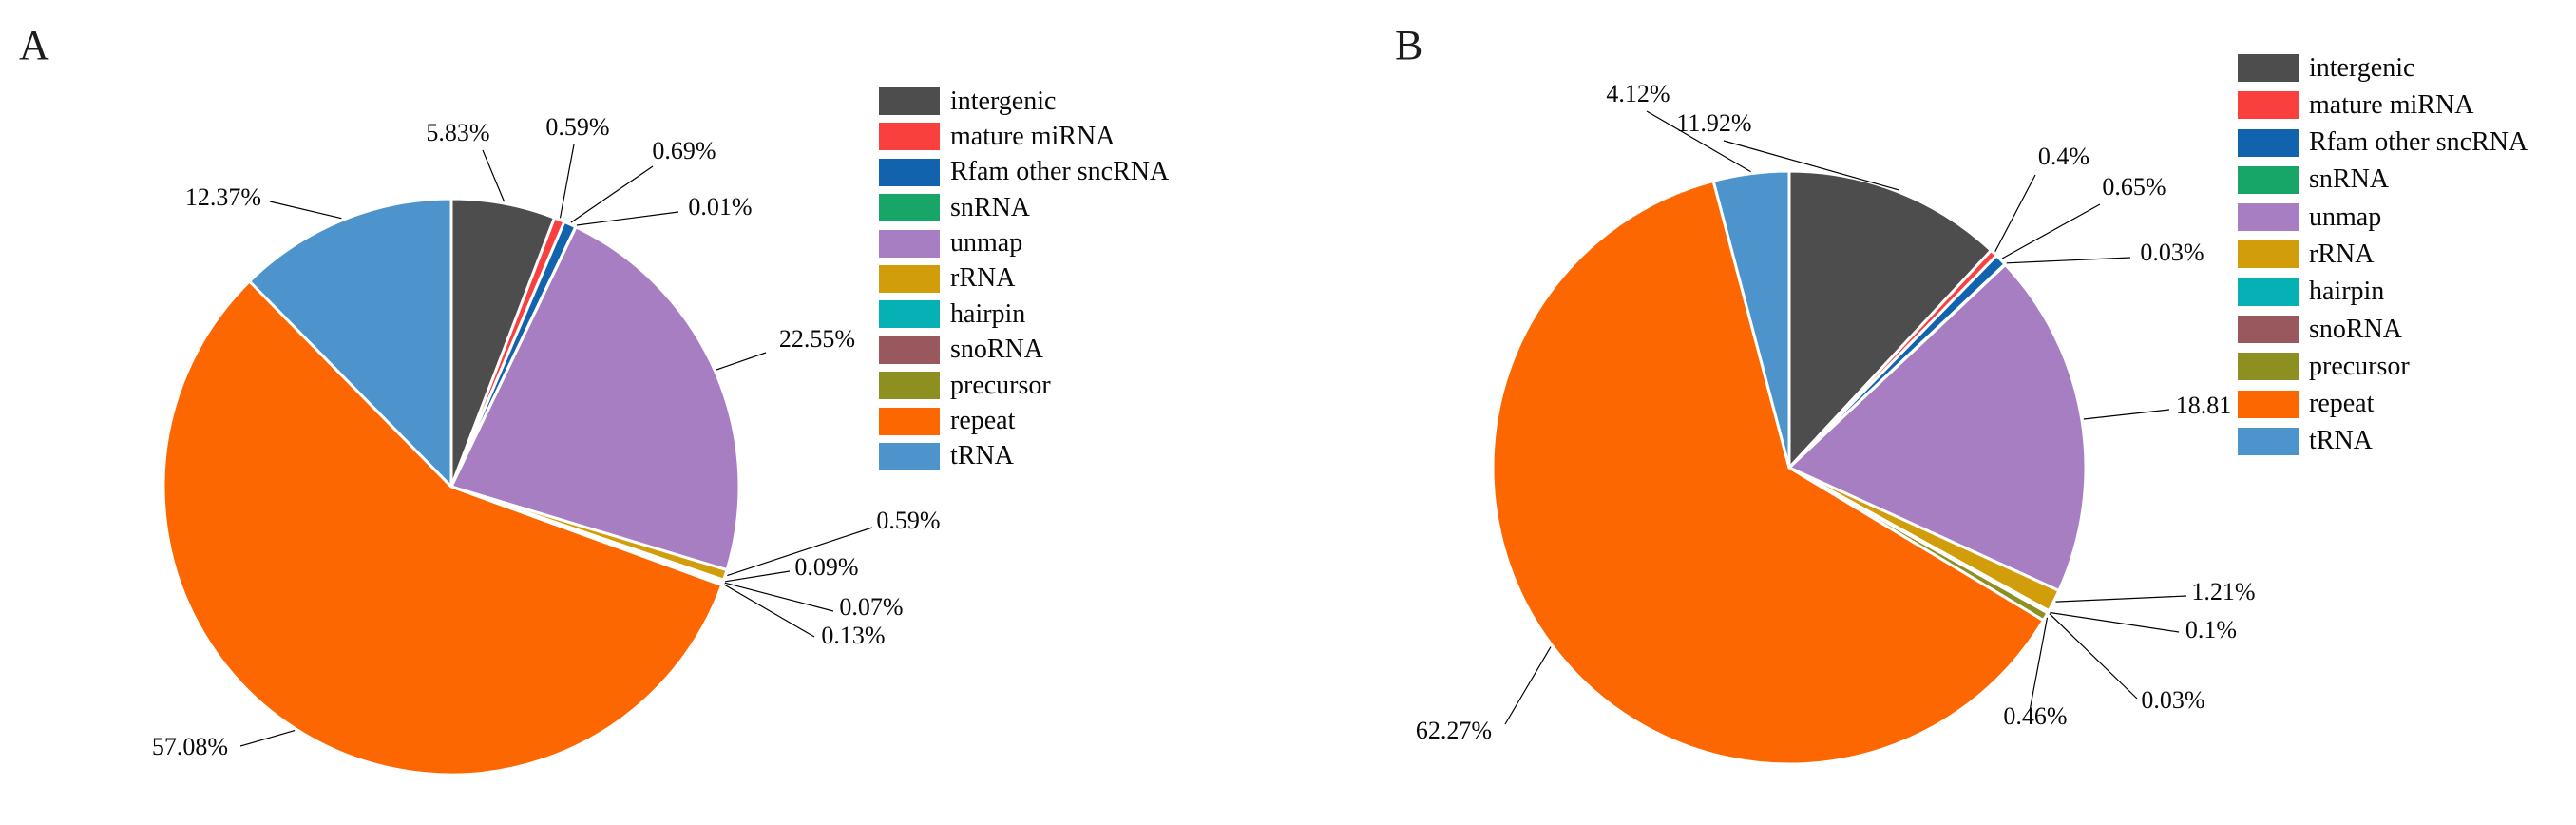  Describe the element at coordinates (1454, 730) in the screenshot. I see `pie-b-value-label-repeat: 62.27%` at that location.